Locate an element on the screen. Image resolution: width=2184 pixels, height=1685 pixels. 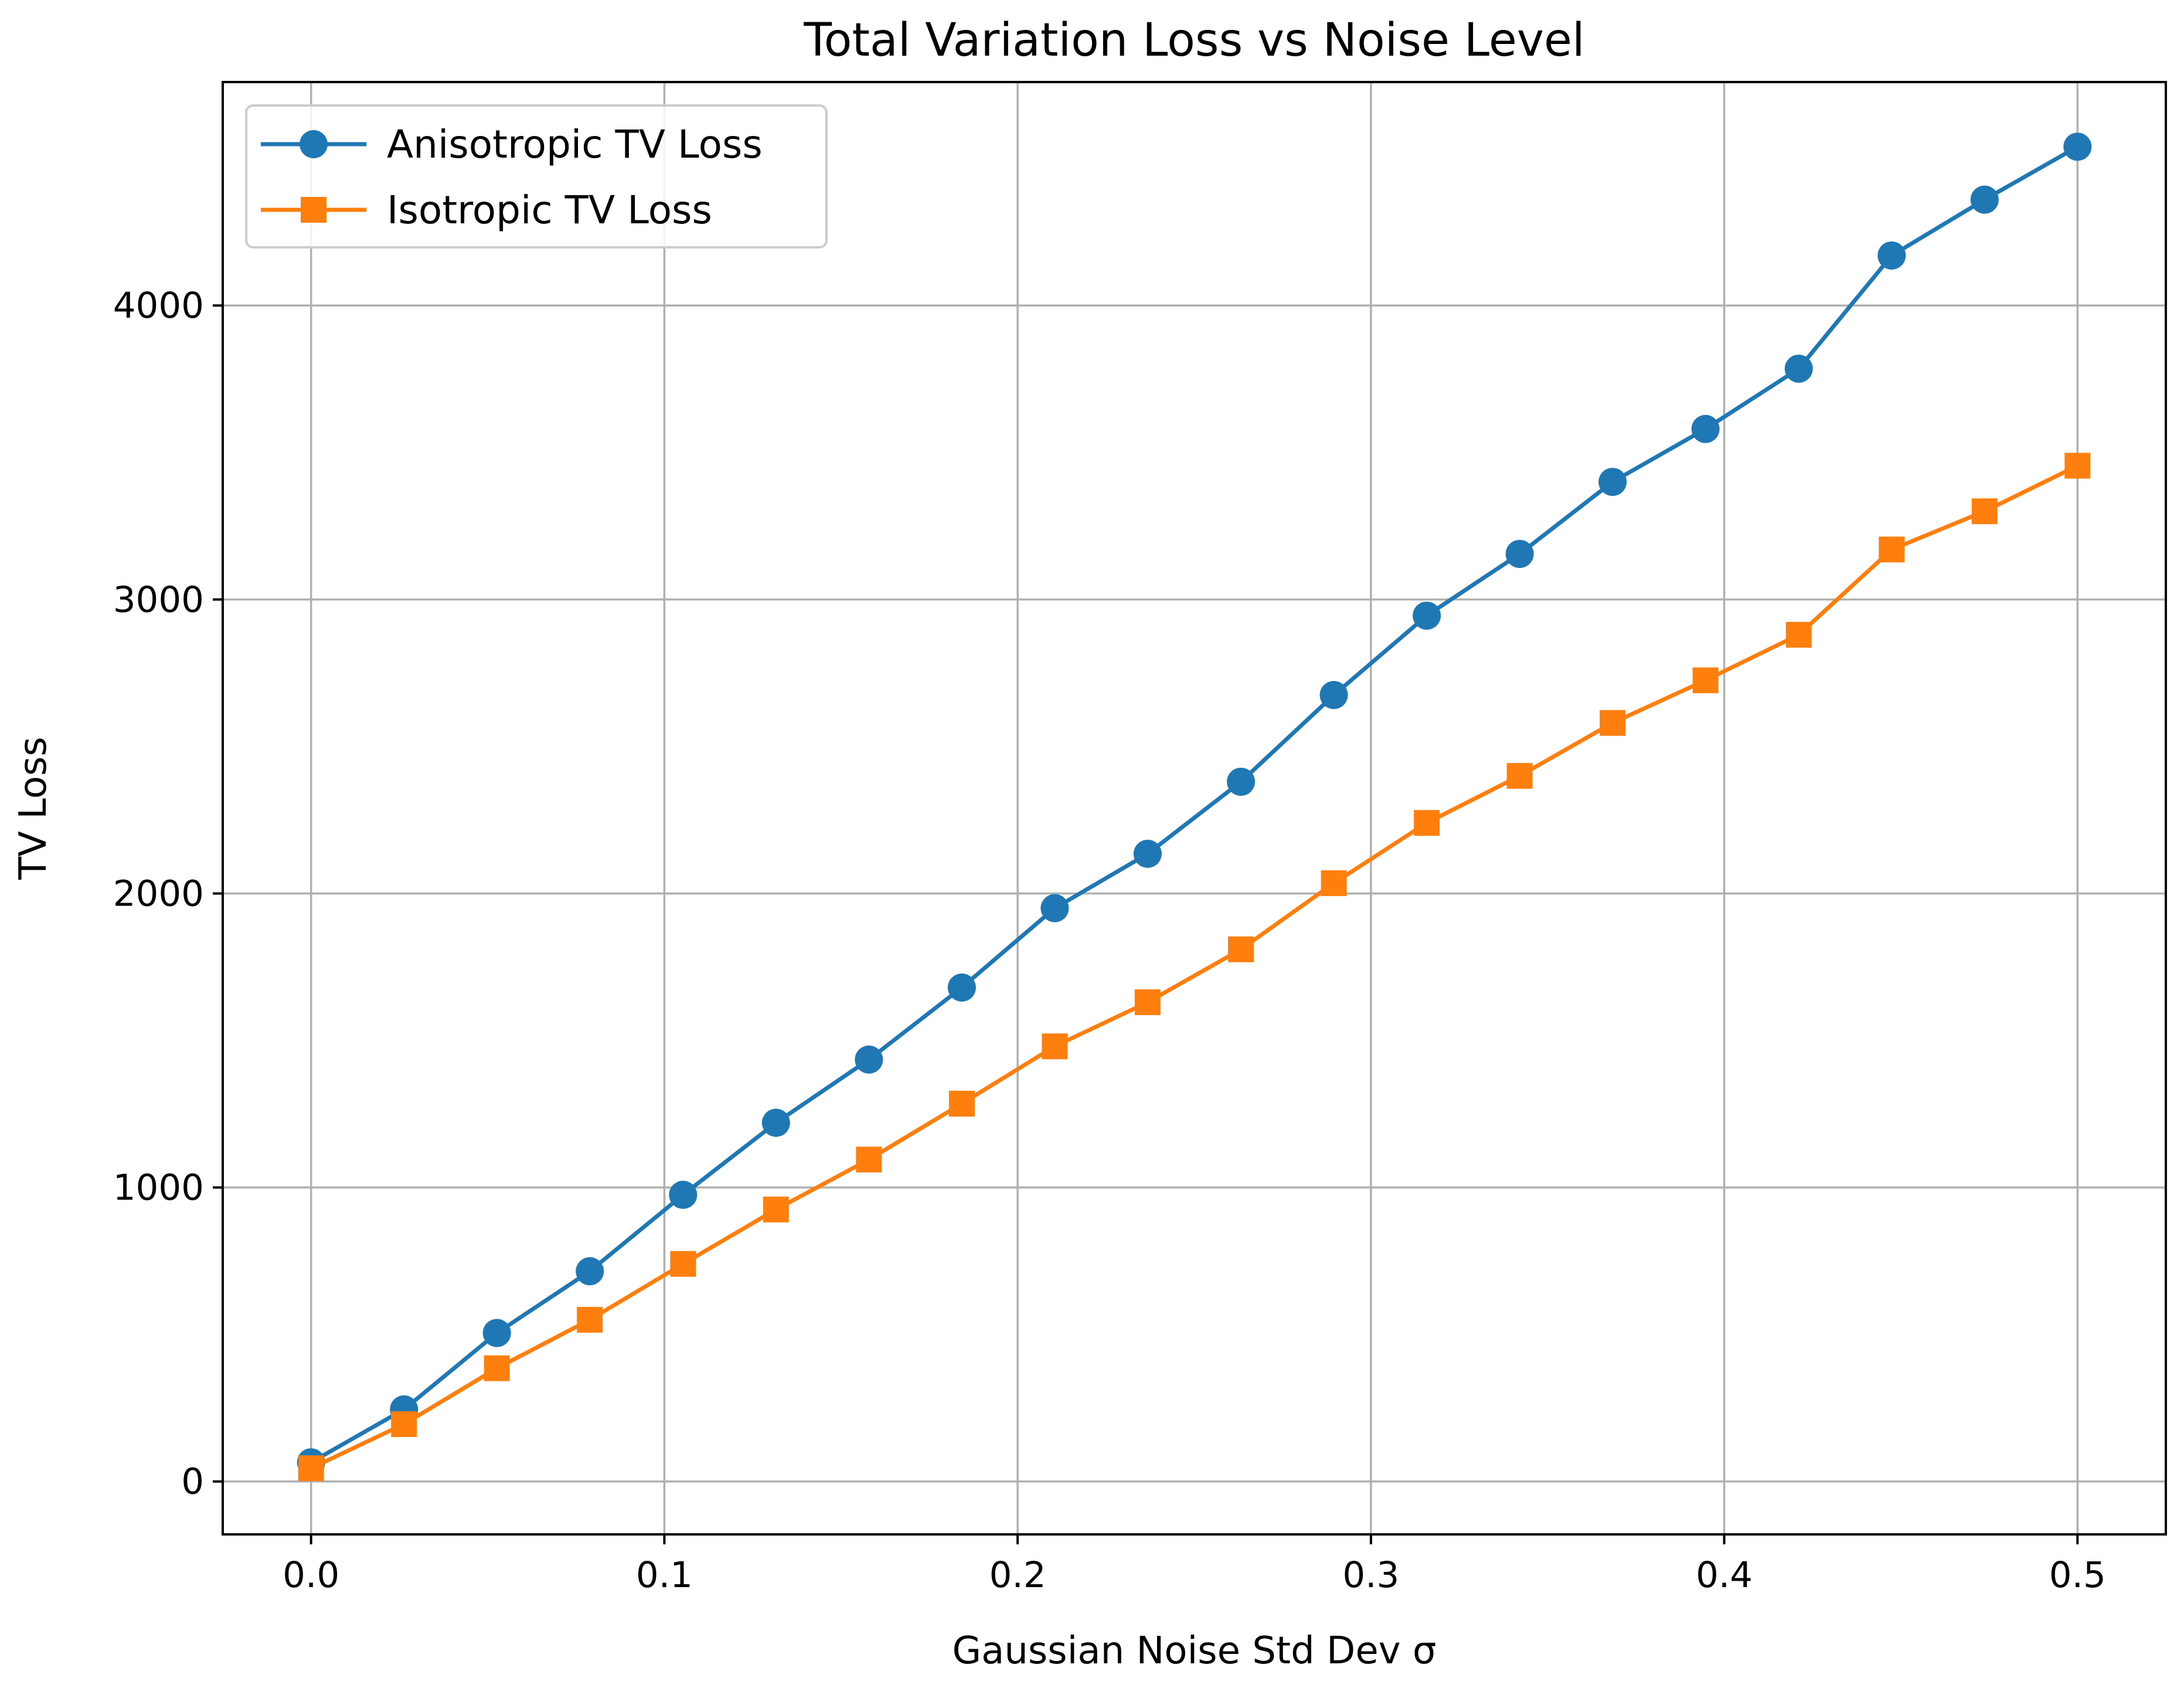
x-tick-label: 0.4 is located at coordinates (1724, 1575).